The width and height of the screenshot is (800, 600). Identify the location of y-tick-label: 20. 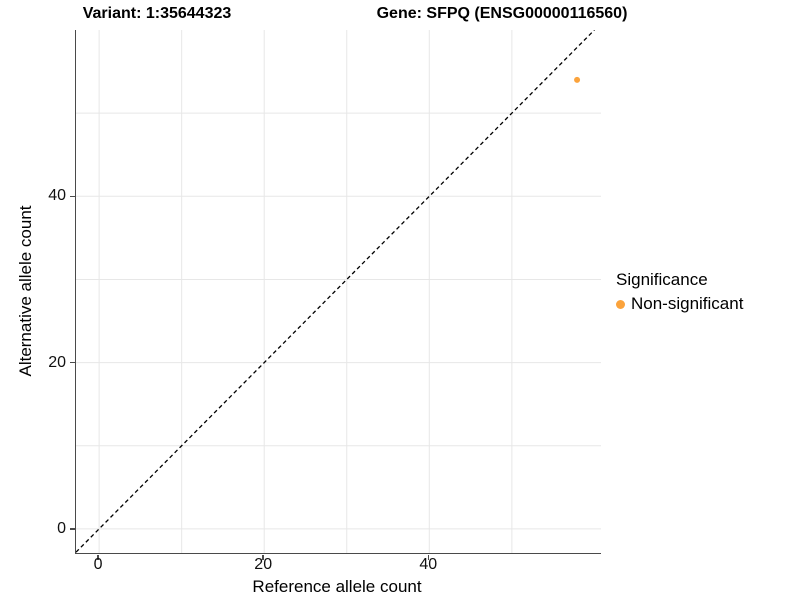
(57, 362).